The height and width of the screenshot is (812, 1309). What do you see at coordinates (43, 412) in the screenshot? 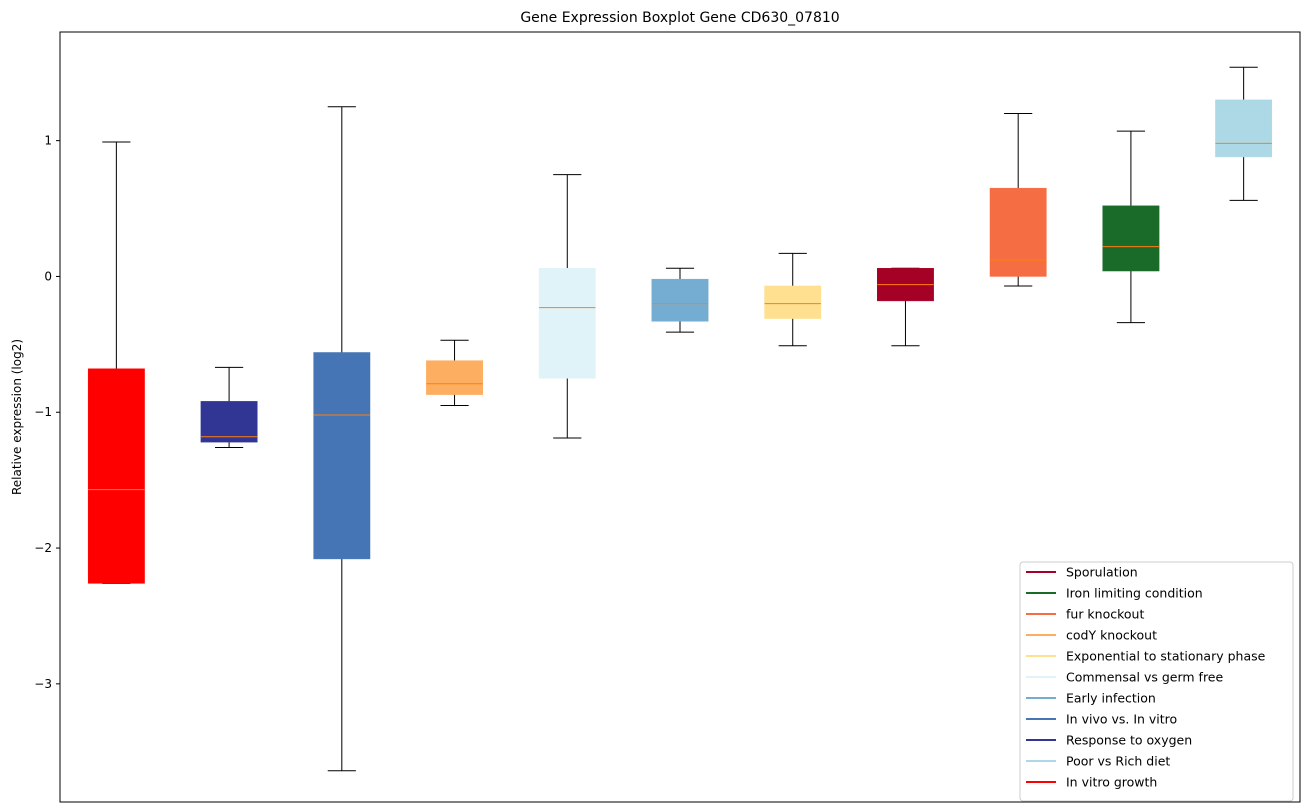
I see `y-tick-label: −1` at bounding box center [43, 412].